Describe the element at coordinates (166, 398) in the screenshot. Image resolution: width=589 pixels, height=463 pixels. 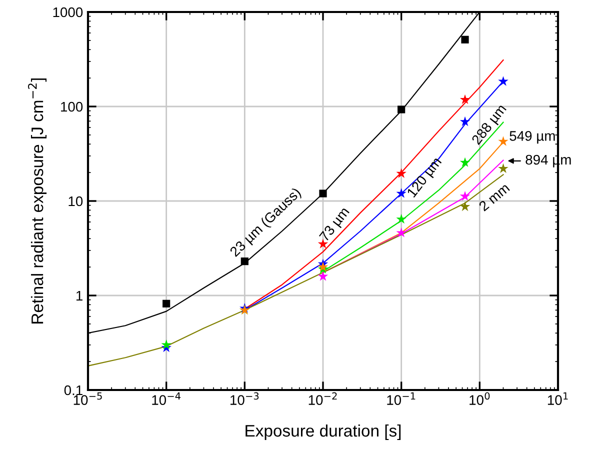
I see `x-tick-label: 10$^{−4}$` at that location.